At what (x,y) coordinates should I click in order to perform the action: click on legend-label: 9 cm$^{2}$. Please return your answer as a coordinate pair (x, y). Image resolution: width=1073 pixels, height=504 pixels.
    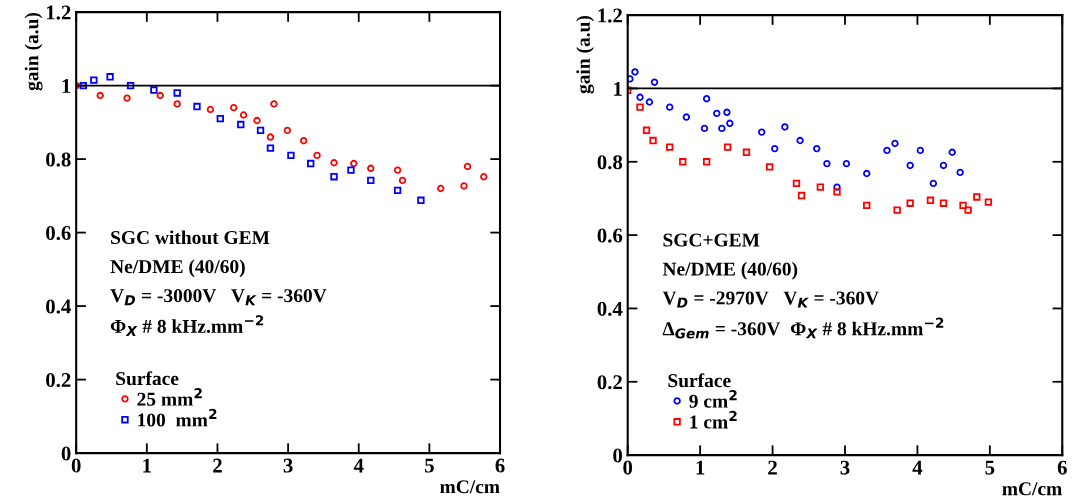
    Looking at the image, I should click on (713, 399).